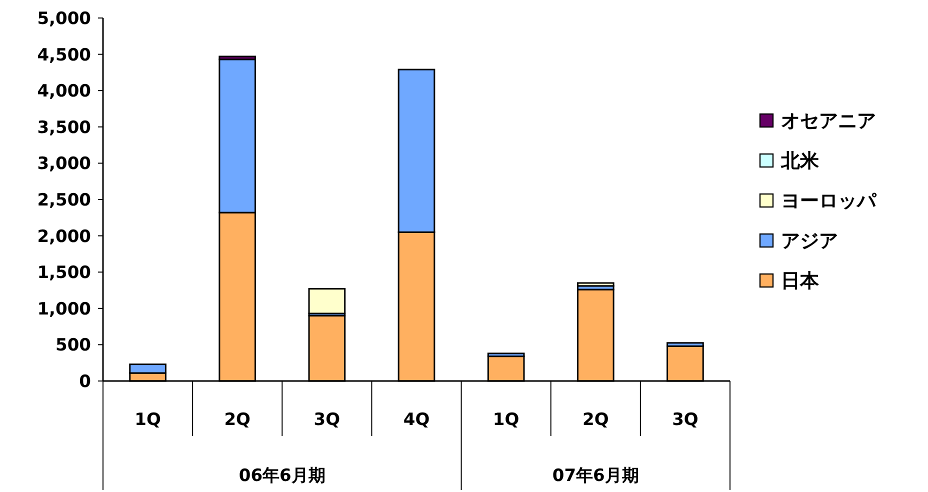 This screenshot has width=928, height=492. I want to click on legend-label: アジア, so click(809, 241).